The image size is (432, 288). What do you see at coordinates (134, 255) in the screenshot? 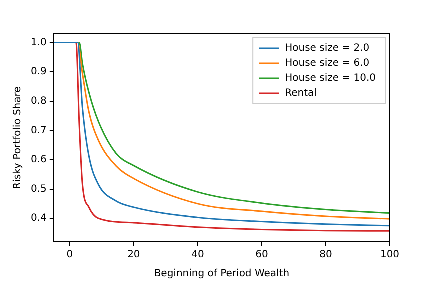
I see `x-tick-label: 20` at bounding box center [134, 255].